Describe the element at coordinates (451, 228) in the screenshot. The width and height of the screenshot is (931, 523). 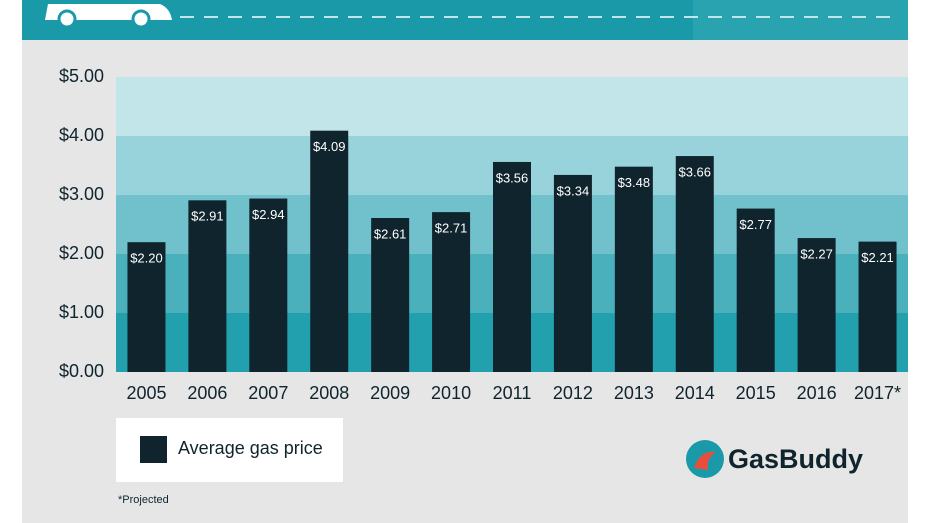
I see `value-label: $2.71` at that location.